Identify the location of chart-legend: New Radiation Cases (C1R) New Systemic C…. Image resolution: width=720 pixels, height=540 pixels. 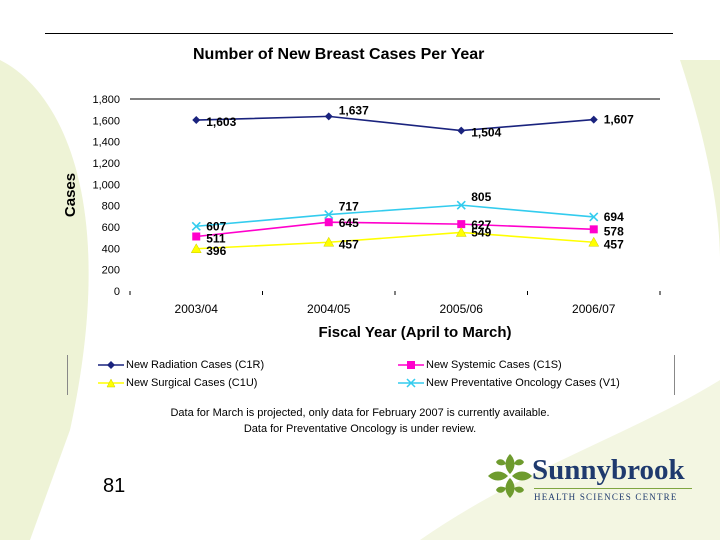
(371, 375).